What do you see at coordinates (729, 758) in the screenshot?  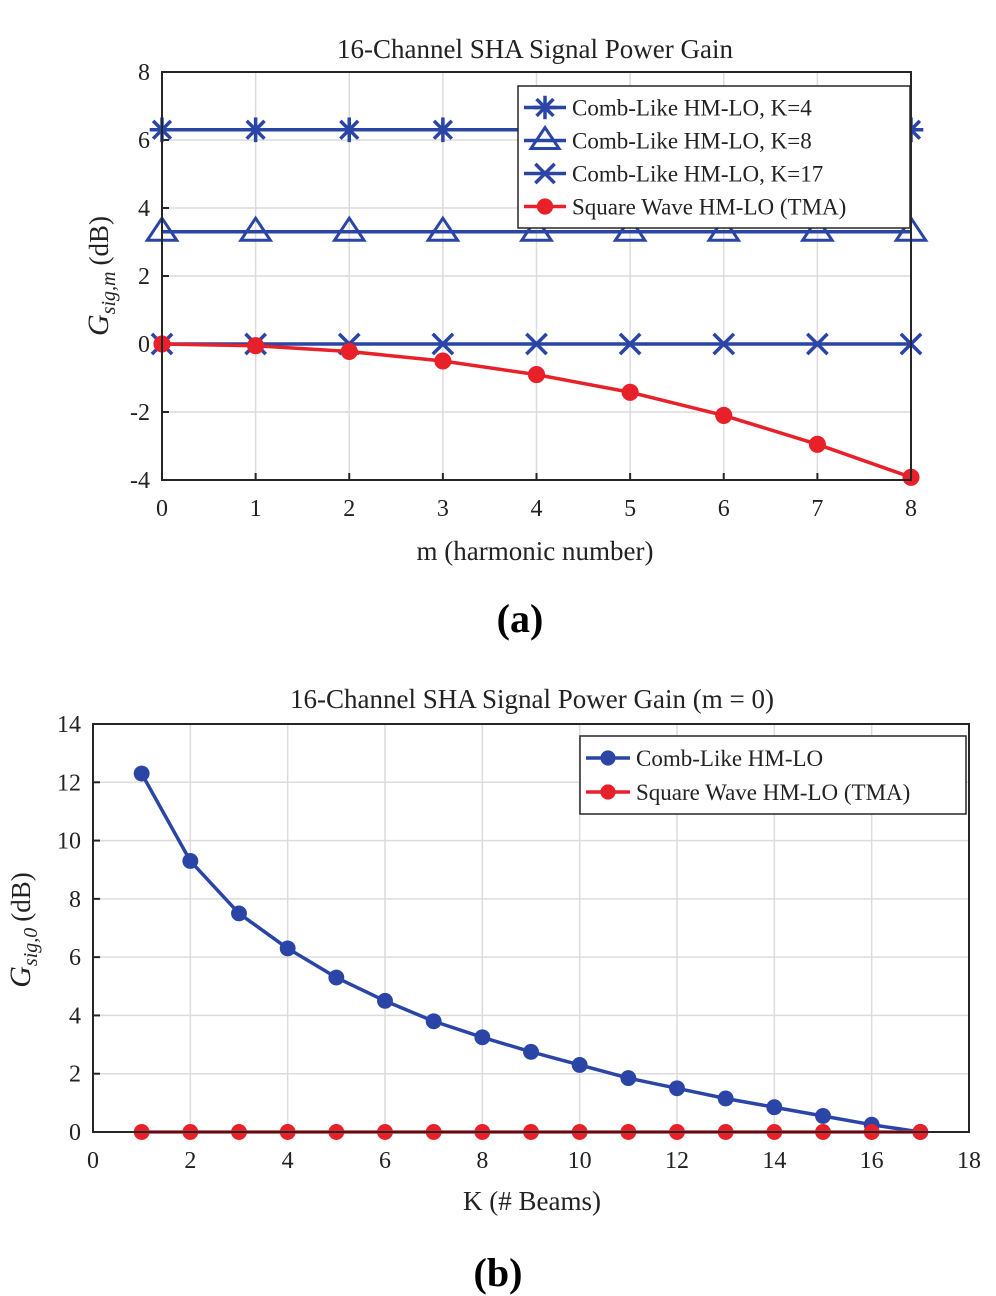 I see `chart-b-legend-label: Comb-Like HM-LO` at bounding box center [729, 758].